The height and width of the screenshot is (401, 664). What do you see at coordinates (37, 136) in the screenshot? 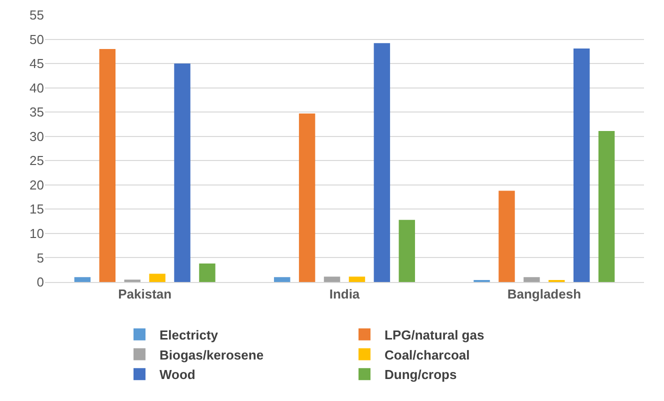
I see `y-tick-label: 30` at bounding box center [37, 136].